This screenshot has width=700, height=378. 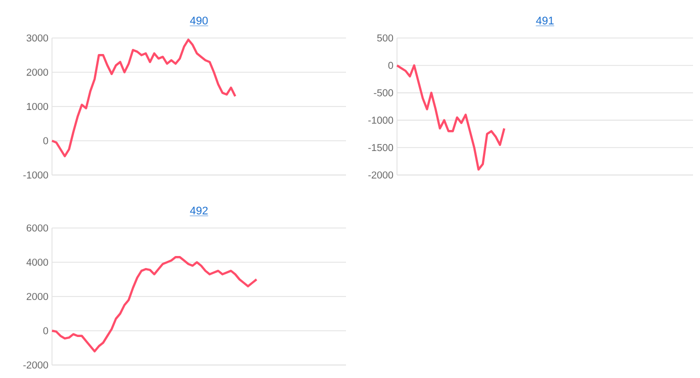 What do you see at coordinates (384, 92) in the screenshot?
I see `y-tick-label: -500` at bounding box center [384, 92].